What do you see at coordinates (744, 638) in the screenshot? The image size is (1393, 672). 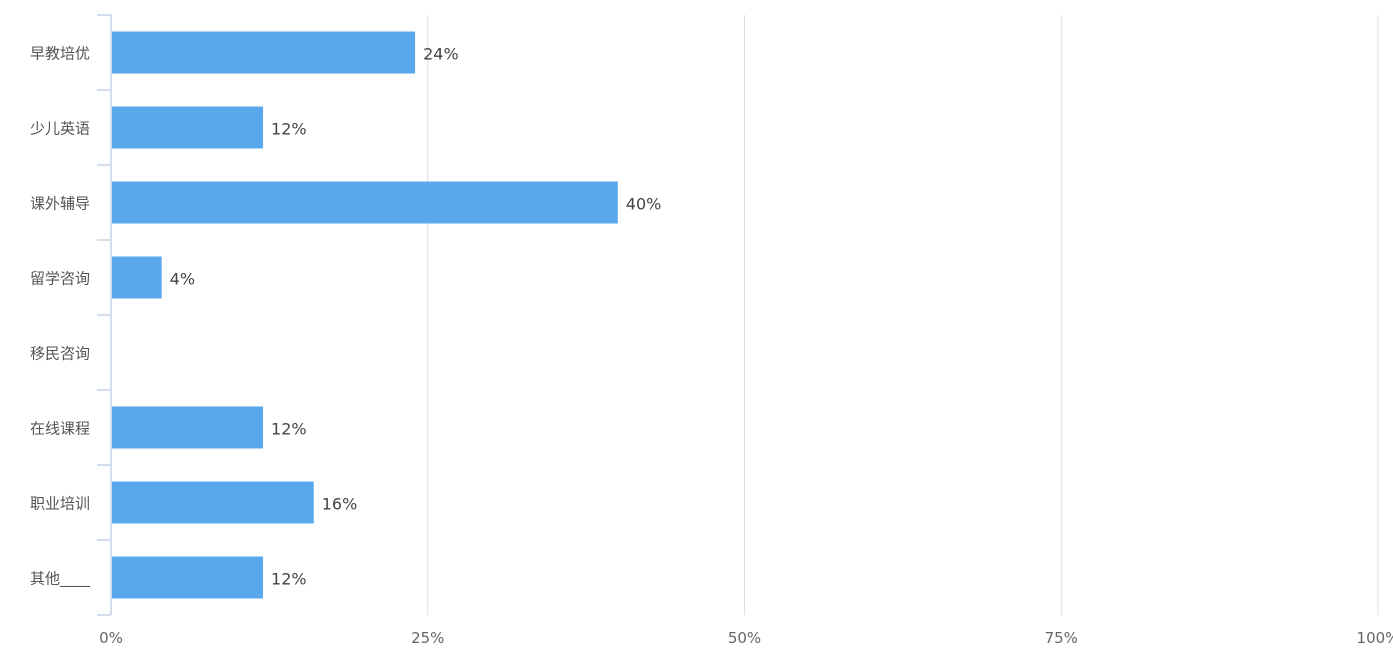 I see `x-tick-label: 50%` at bounding box center [744, 638].